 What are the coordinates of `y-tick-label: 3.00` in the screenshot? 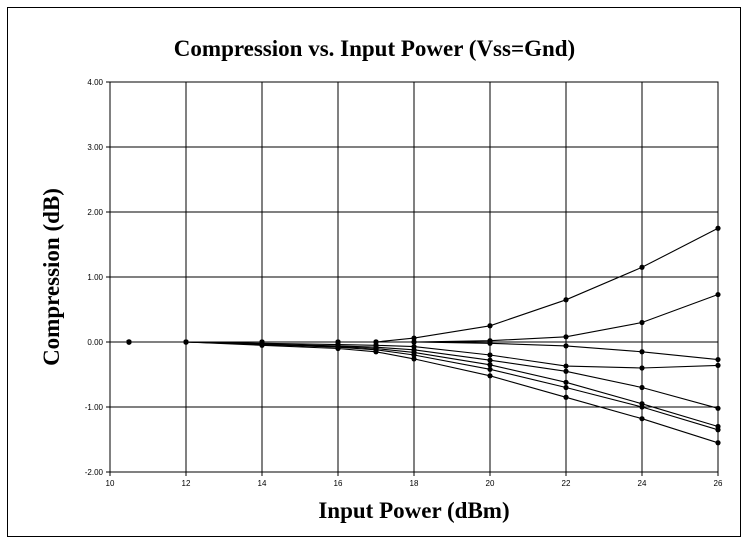 It's located at (95, 147).